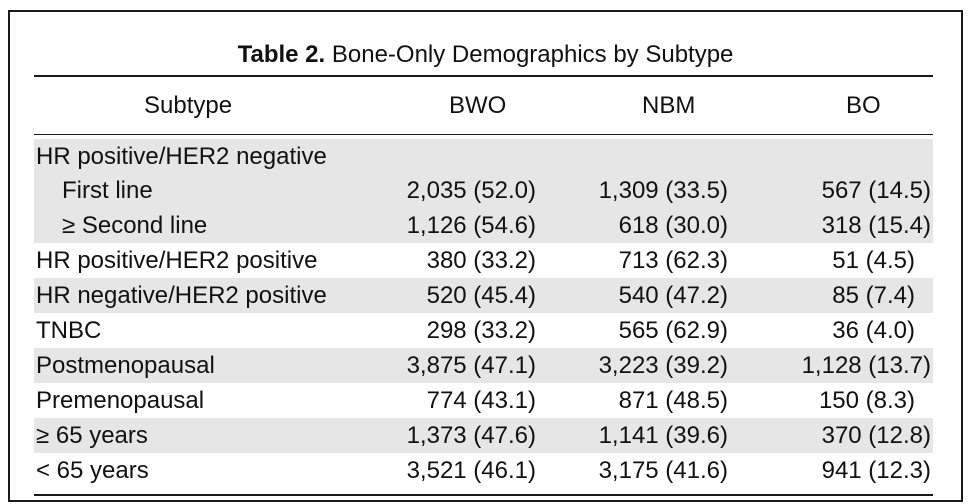  I want to click on cell-bo: 36 (4.0), so click(873, 330).